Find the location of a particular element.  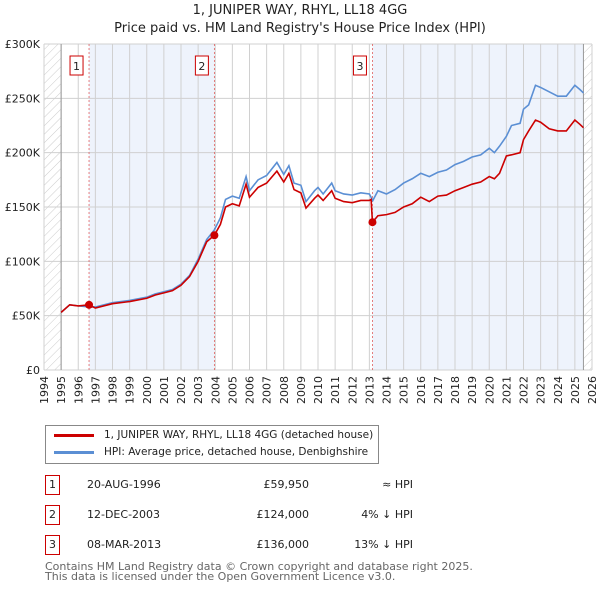

y-tick-label: £300K is located at coordinates (23, 44).